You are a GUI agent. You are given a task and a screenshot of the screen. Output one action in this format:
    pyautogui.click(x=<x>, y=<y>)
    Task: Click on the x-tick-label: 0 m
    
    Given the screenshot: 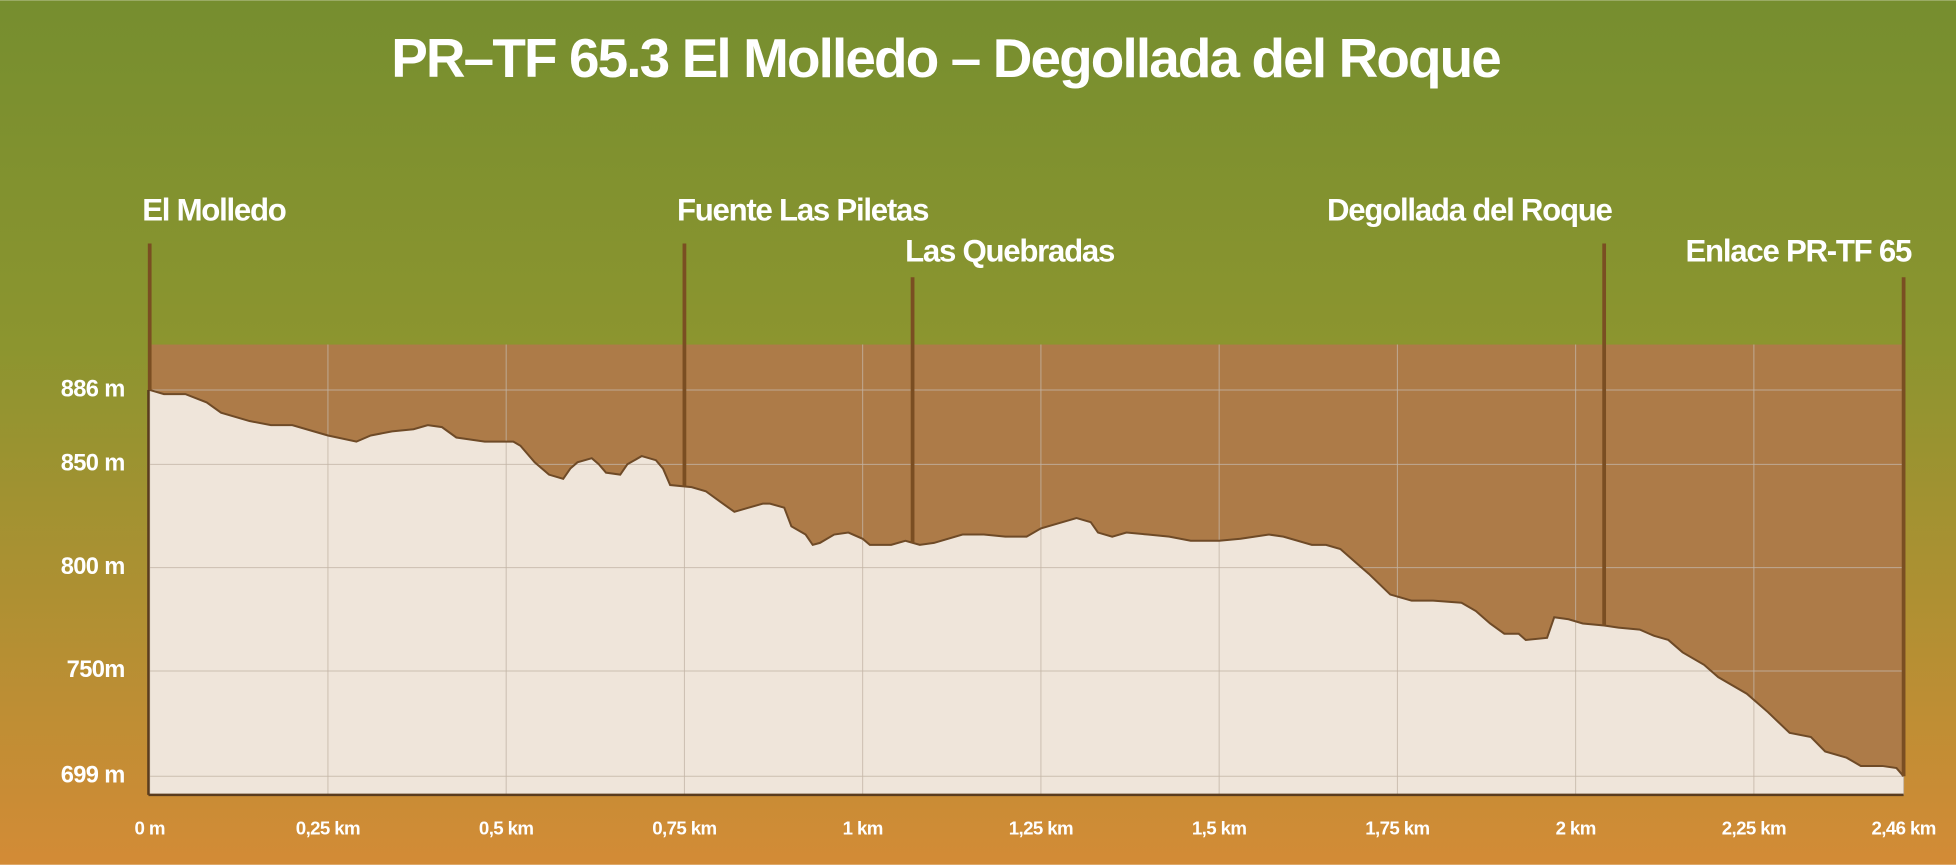 What is the action you would take?
    pyautogui.click(x=150, y=828)
    